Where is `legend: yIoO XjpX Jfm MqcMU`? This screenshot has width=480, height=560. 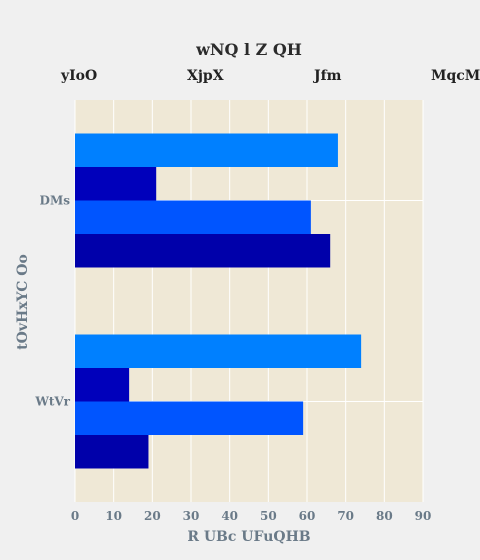 legend: yIoO XjpX Jfm MqcMU is located at coordinates (270, 76).